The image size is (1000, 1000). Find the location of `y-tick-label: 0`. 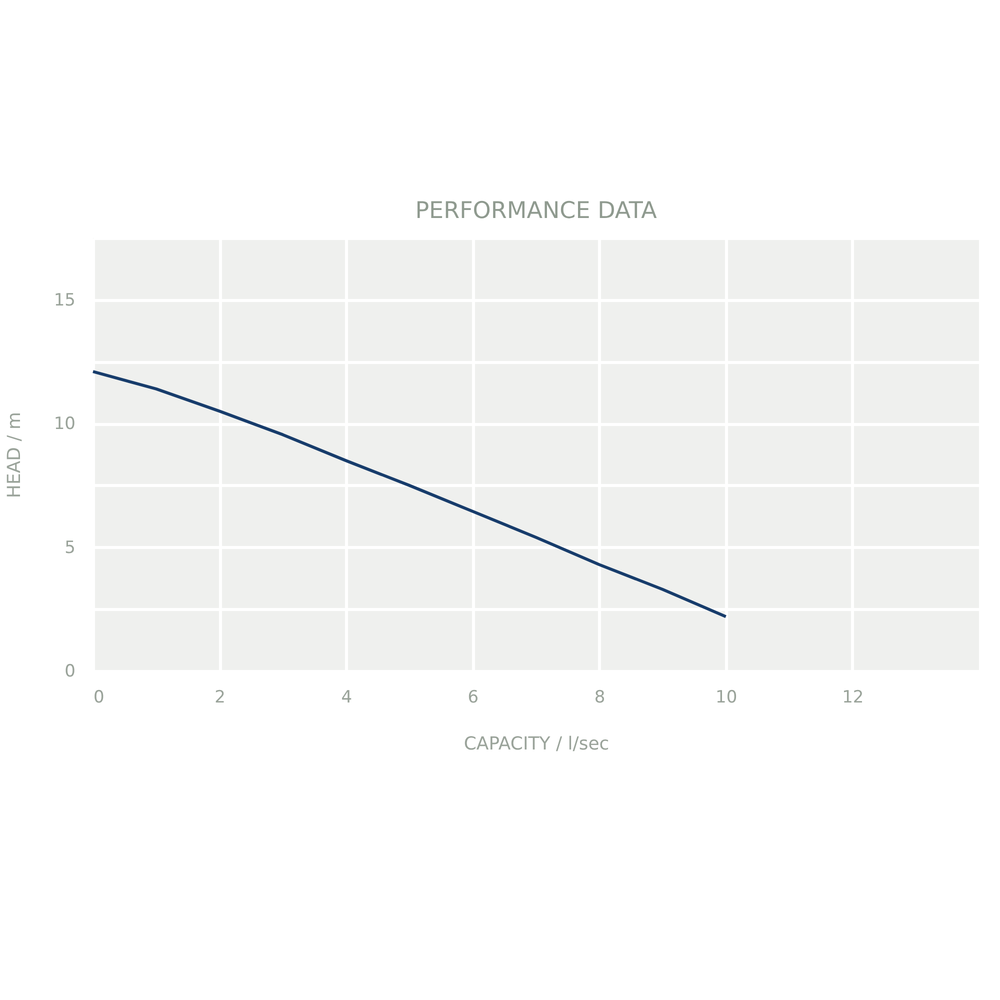

y-tick-label: 0 is located at coordinates (70, 672).